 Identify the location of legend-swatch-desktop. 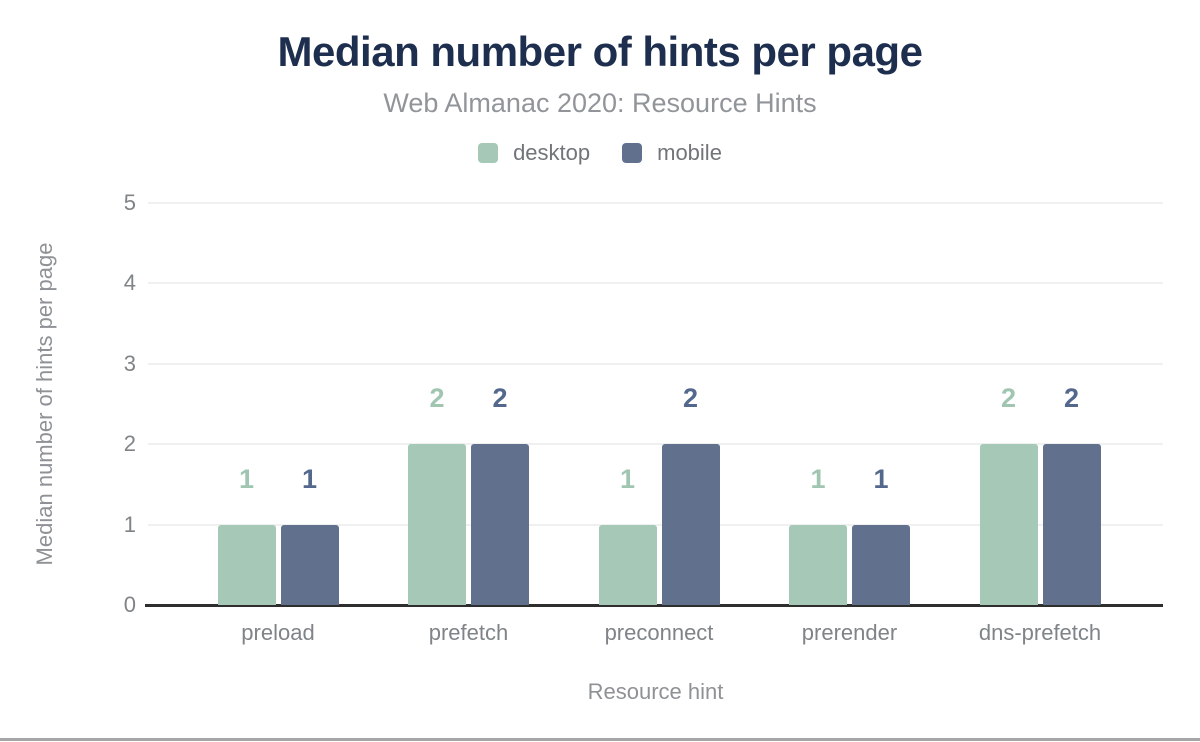
(488, 153).